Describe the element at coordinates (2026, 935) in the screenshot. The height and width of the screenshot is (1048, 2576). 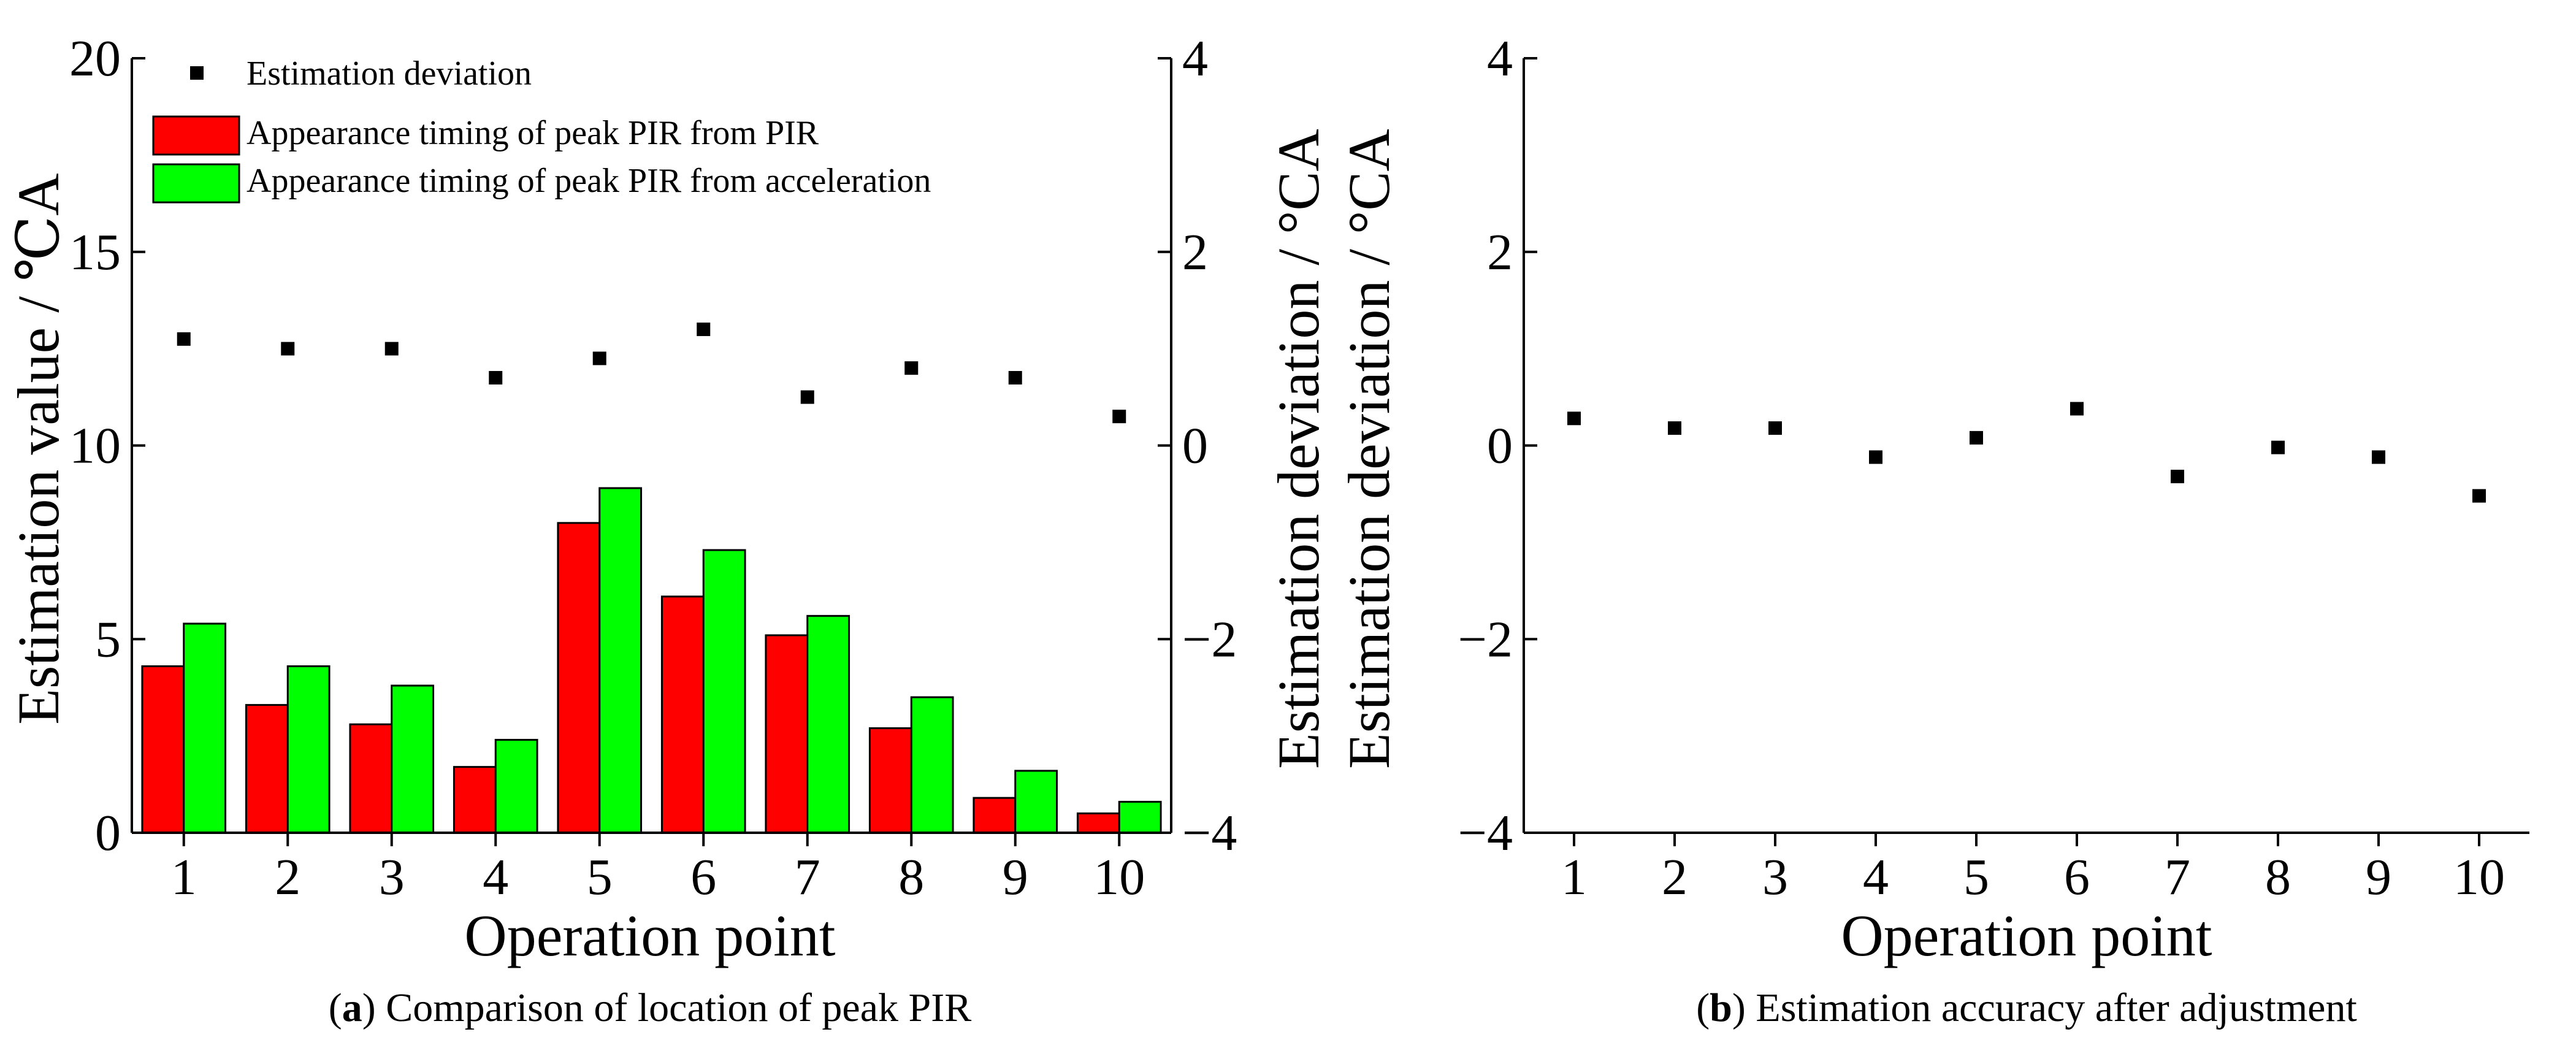
I see `panel-b-x-axis-title: Operation point` at that location.